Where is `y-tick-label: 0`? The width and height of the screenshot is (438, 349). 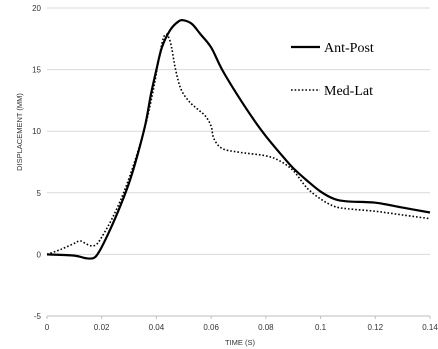
y-tick-label: 0 is located at coordinates (39, 254).